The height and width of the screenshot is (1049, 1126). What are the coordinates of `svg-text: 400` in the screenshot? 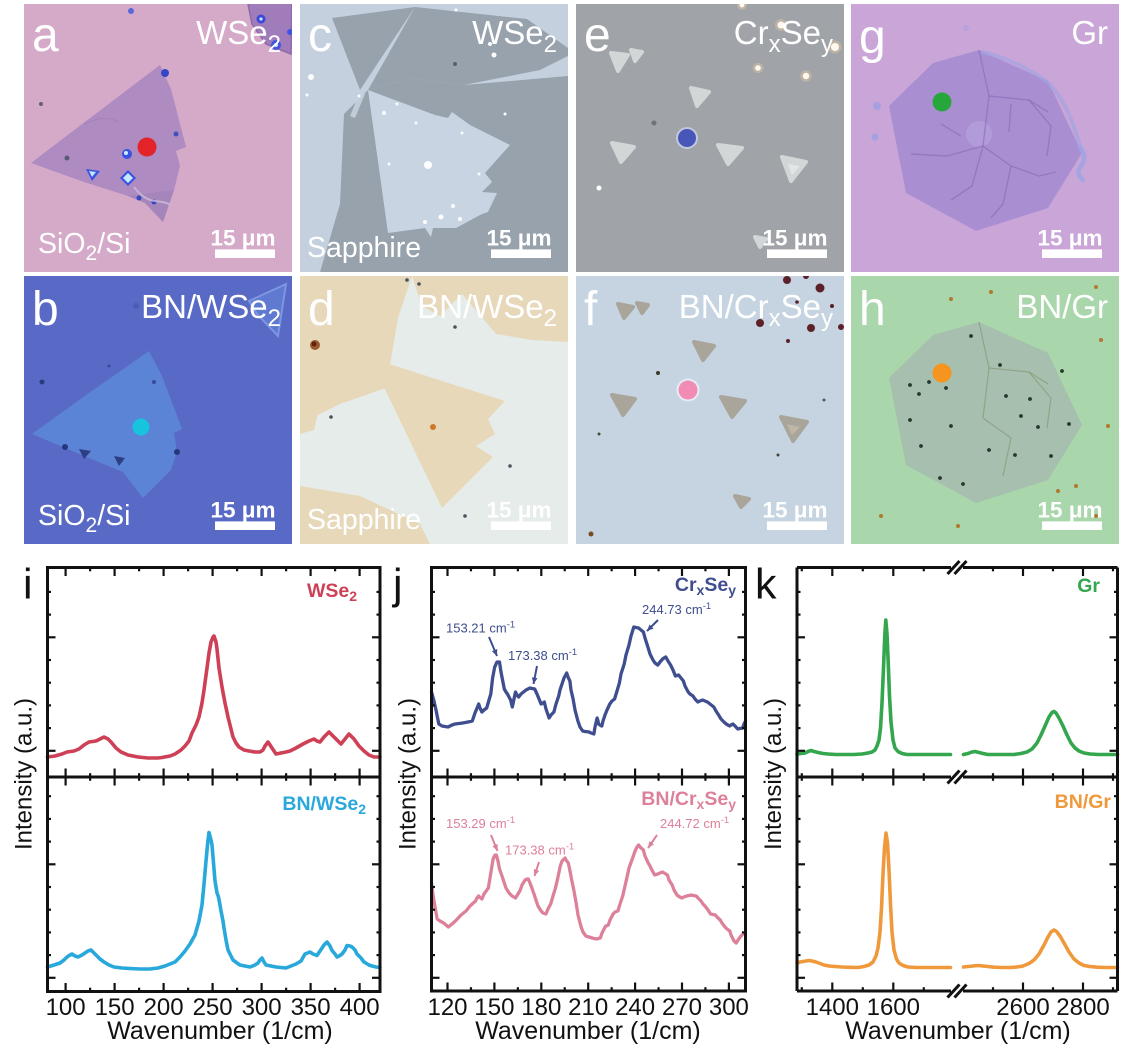 It's located at (360, 1007).